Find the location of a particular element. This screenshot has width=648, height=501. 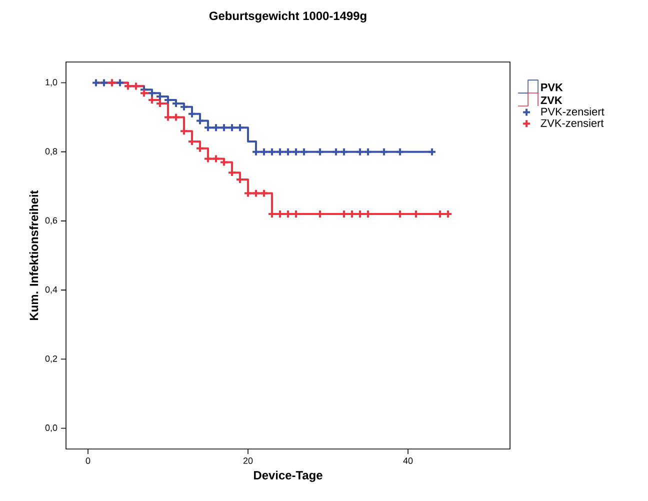

y-tick-label: 0,0 is located at coordinates (51, 428).